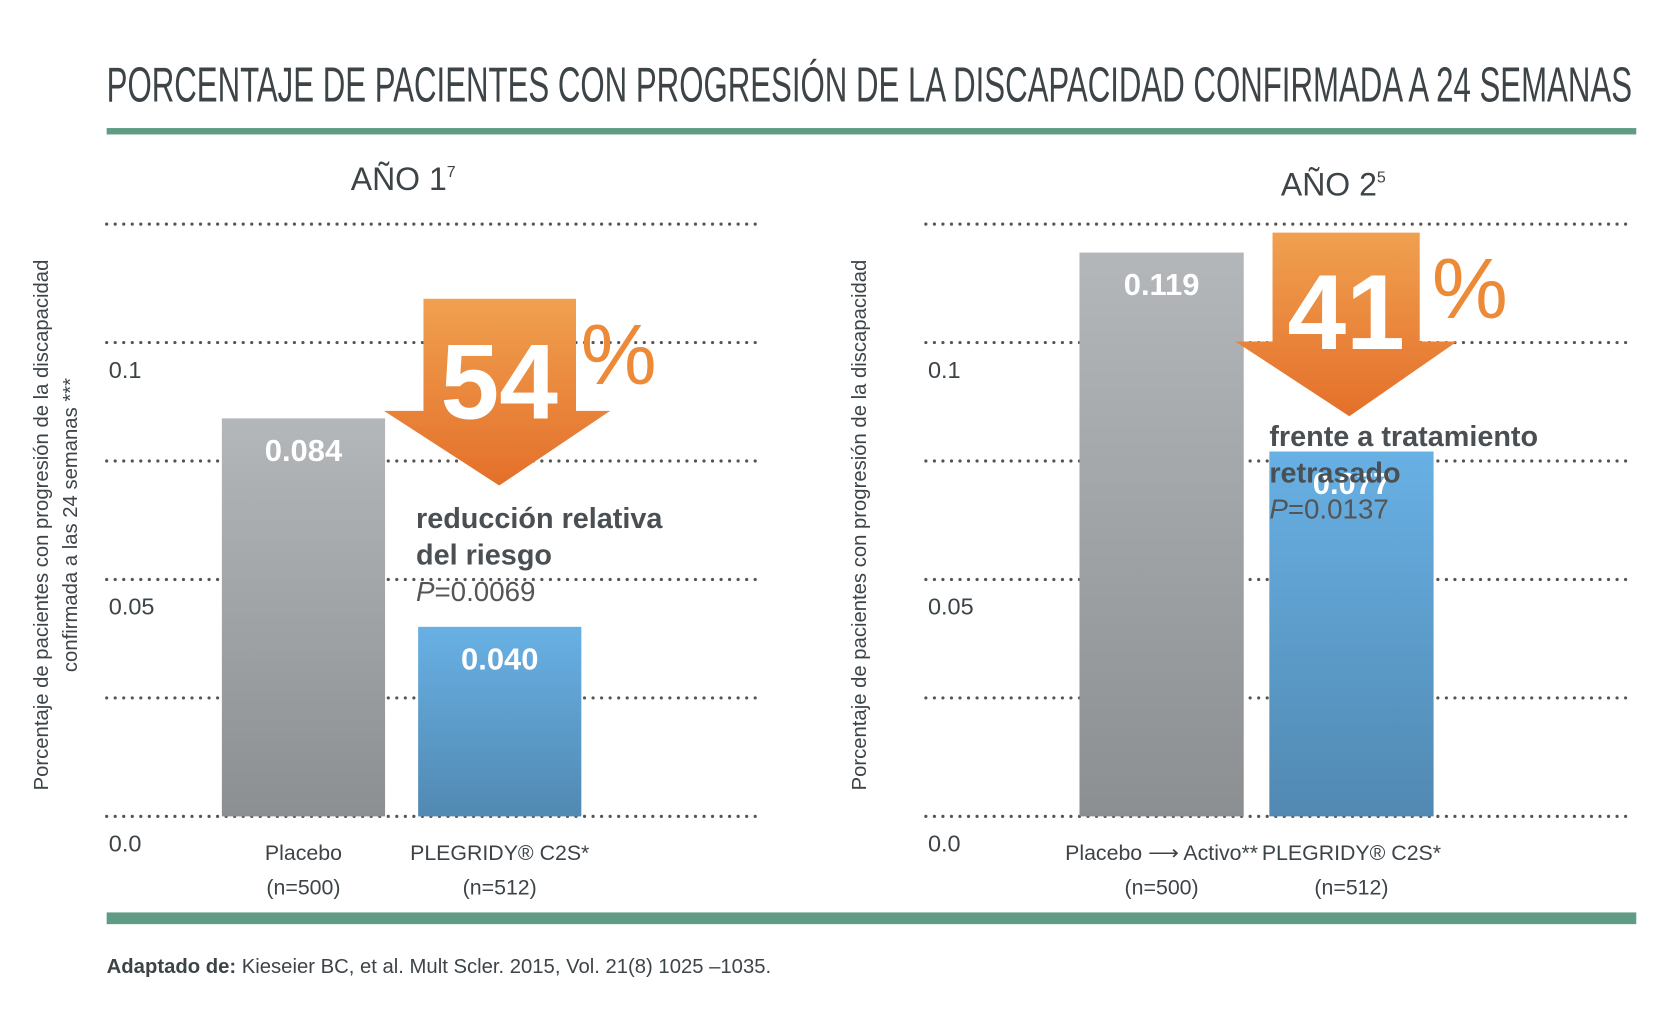 This screenshot has width=1664, height=1033. I want to click on subtitle-text: AÑO 2, so click(1329, 184).